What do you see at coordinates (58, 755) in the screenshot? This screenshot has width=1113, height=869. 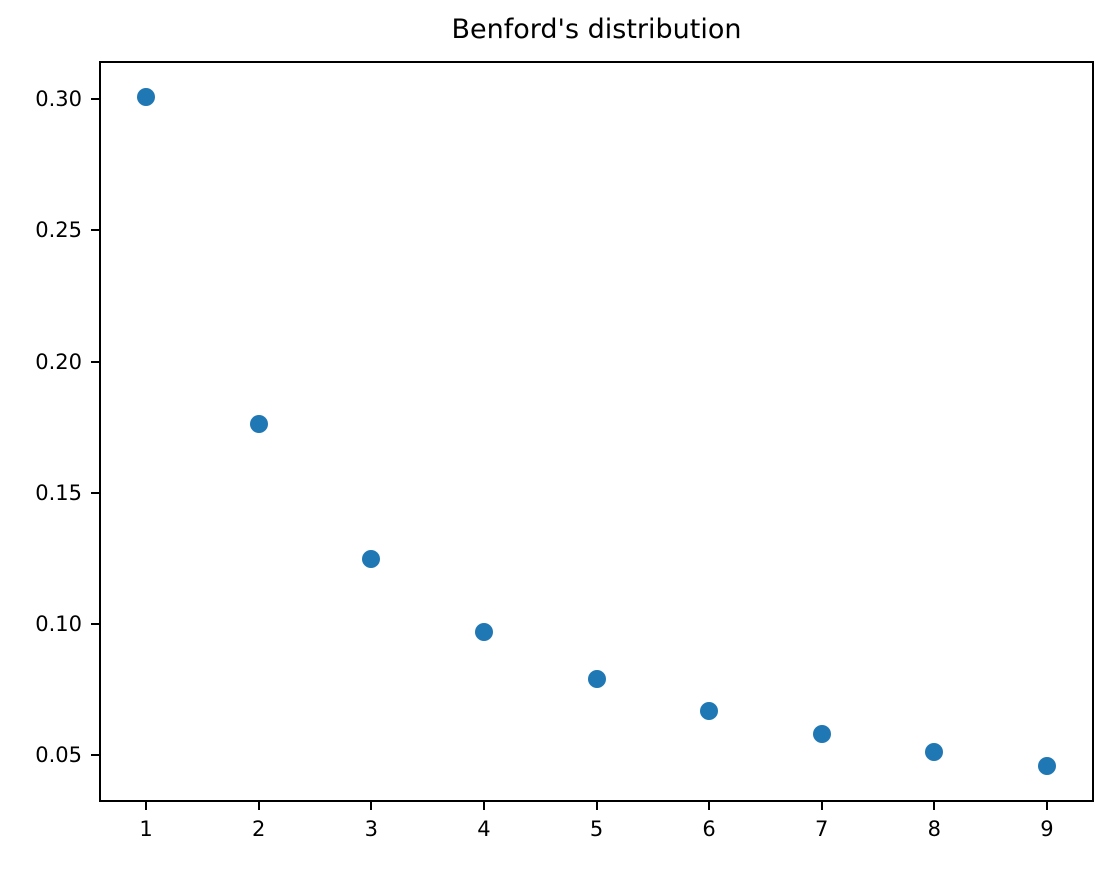 I see `y-axis-tick-label: 0.05` at bounding box center [58, 755].